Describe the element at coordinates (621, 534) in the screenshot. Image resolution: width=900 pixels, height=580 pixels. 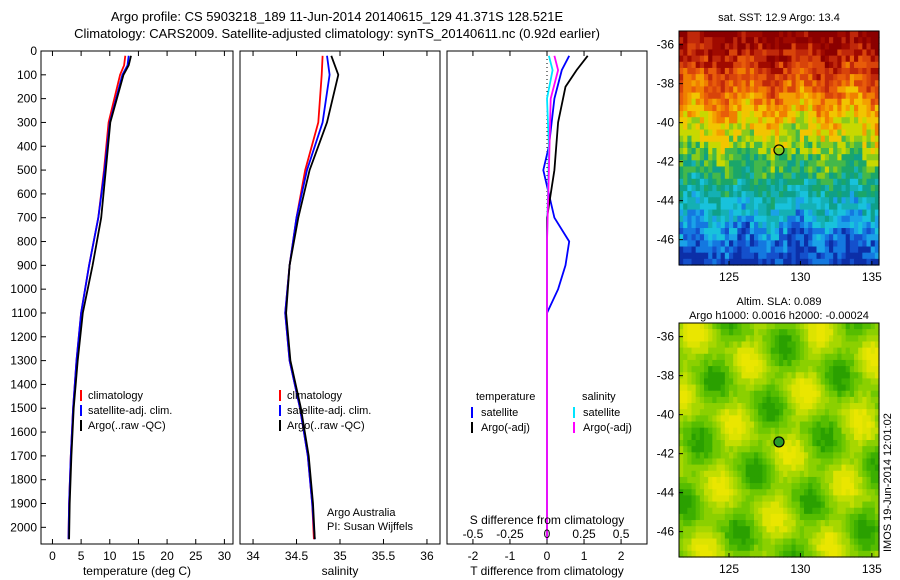
I see `top-tick-label: 0.5` at that location.